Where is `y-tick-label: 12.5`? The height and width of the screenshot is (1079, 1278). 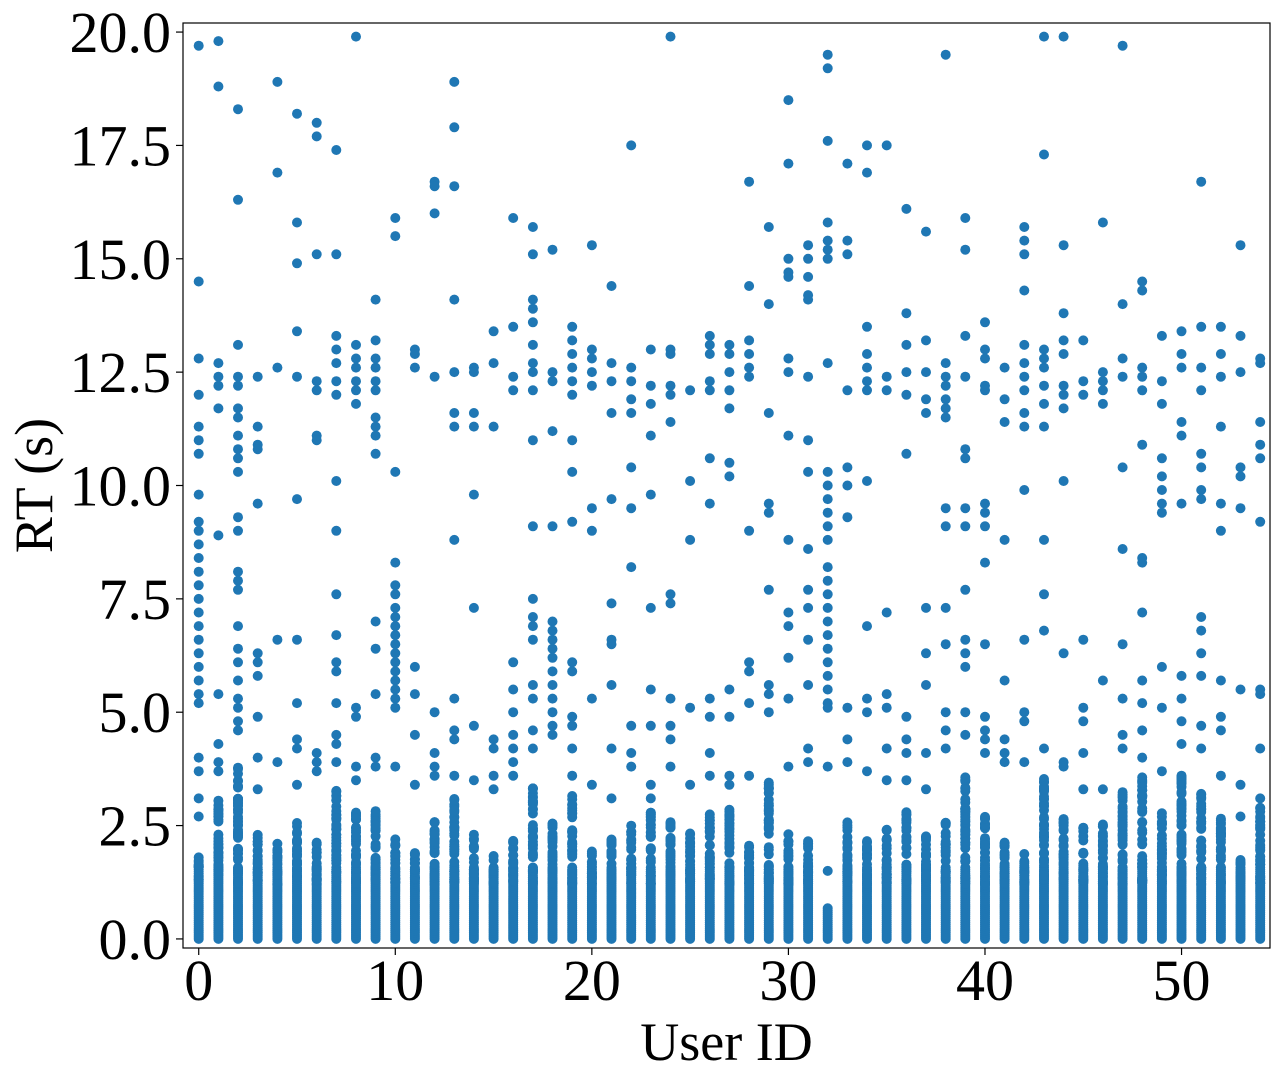 y-tick-label: 12.5 is located at coordinates (121, 372).